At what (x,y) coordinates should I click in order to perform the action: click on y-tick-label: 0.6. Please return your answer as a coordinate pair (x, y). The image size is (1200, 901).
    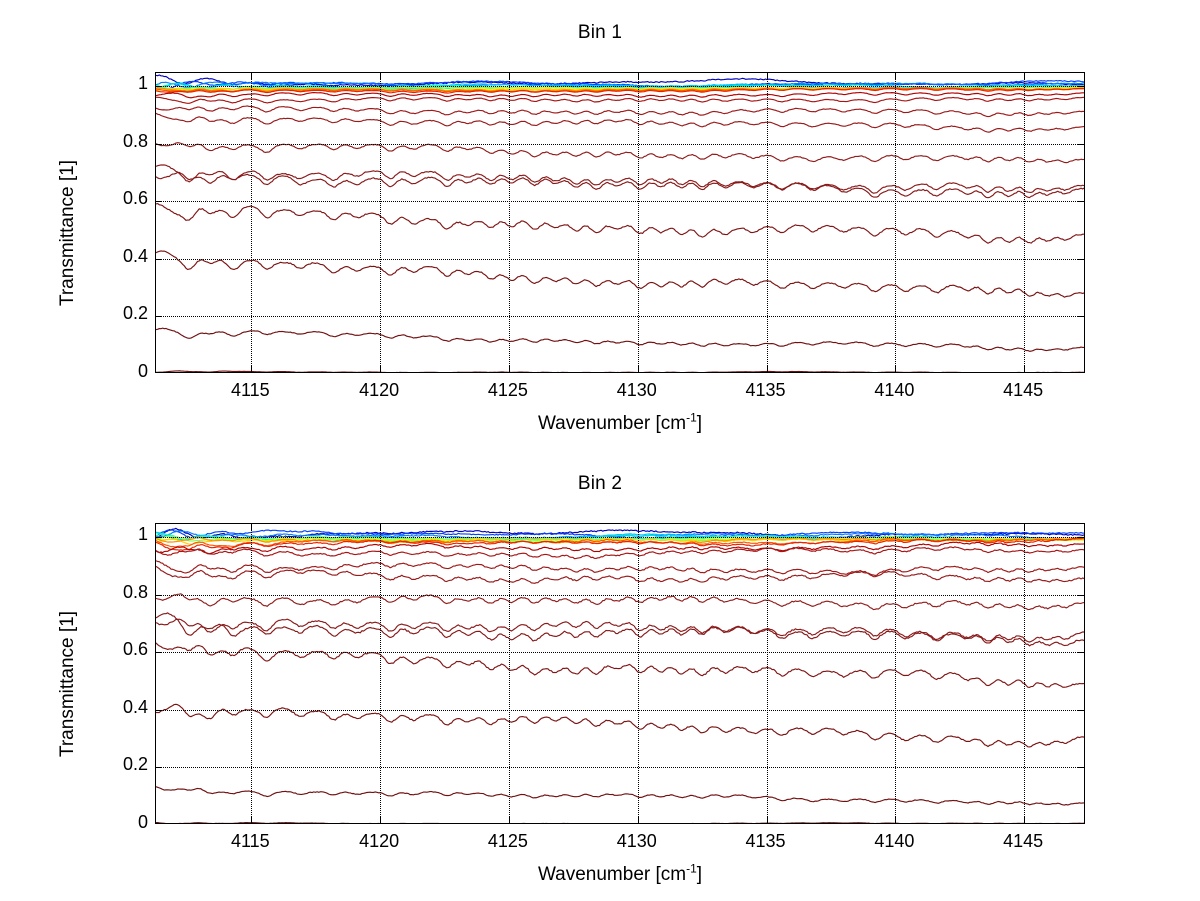
    Looking at the image, I should click on (135, 649).